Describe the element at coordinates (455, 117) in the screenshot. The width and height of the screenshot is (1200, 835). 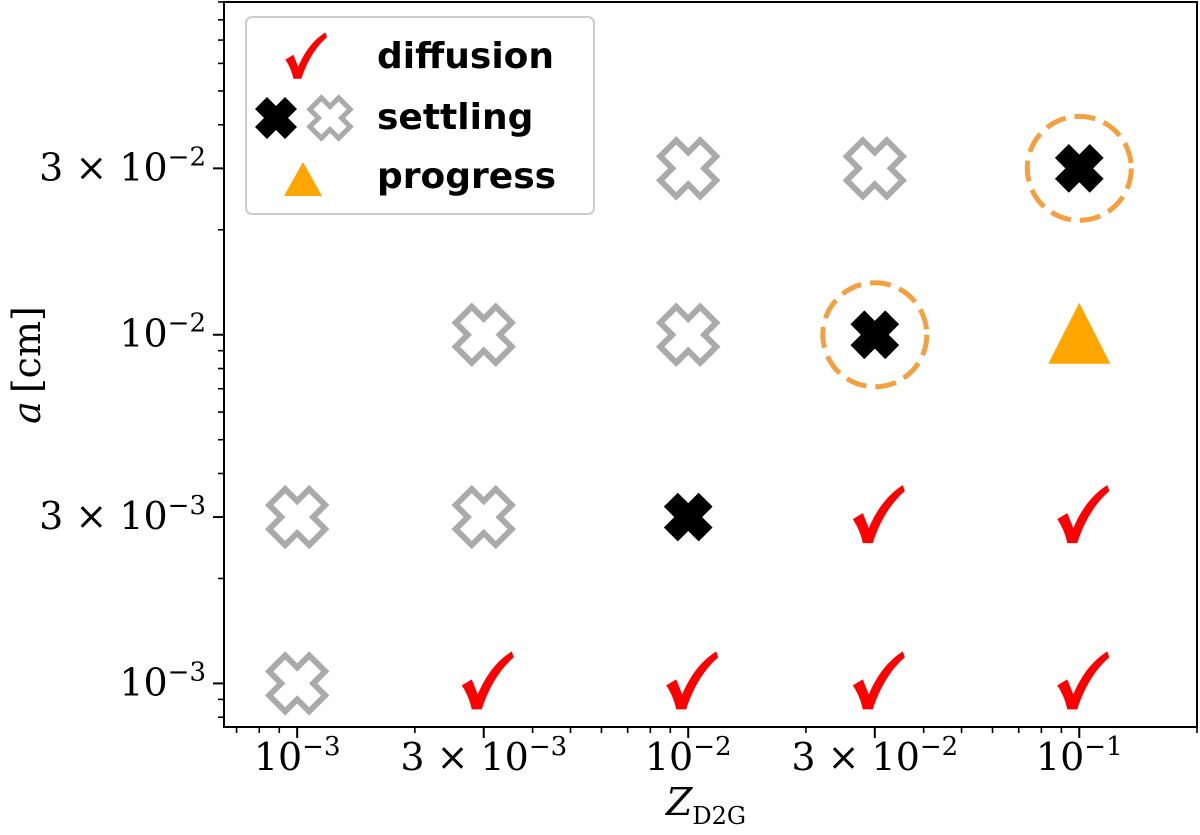
I see `legend-label-settling: settling` at that location.